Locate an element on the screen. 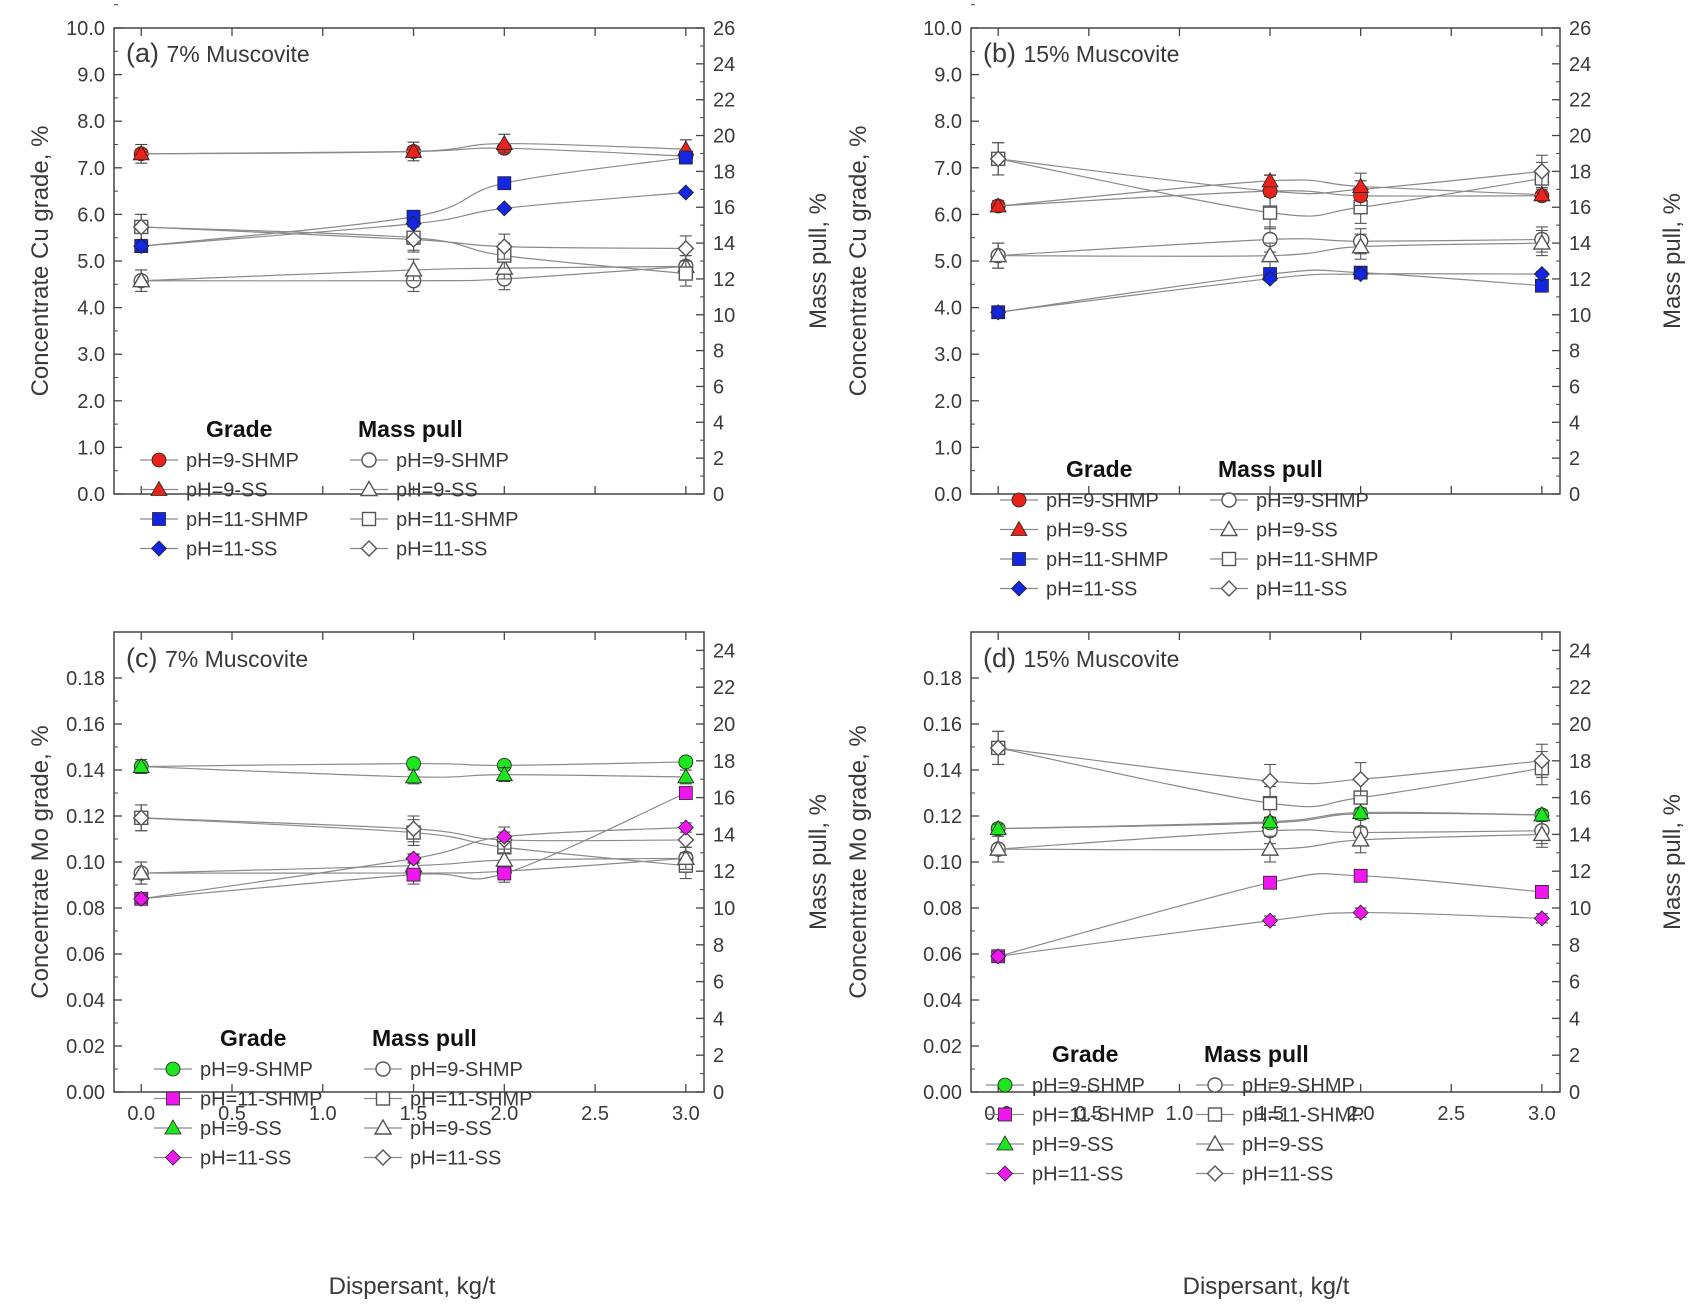 The width and height of the screenshot is (1707, 1308). legend-mass-label: pH=9-SS is located at coordinates (1297, 531).